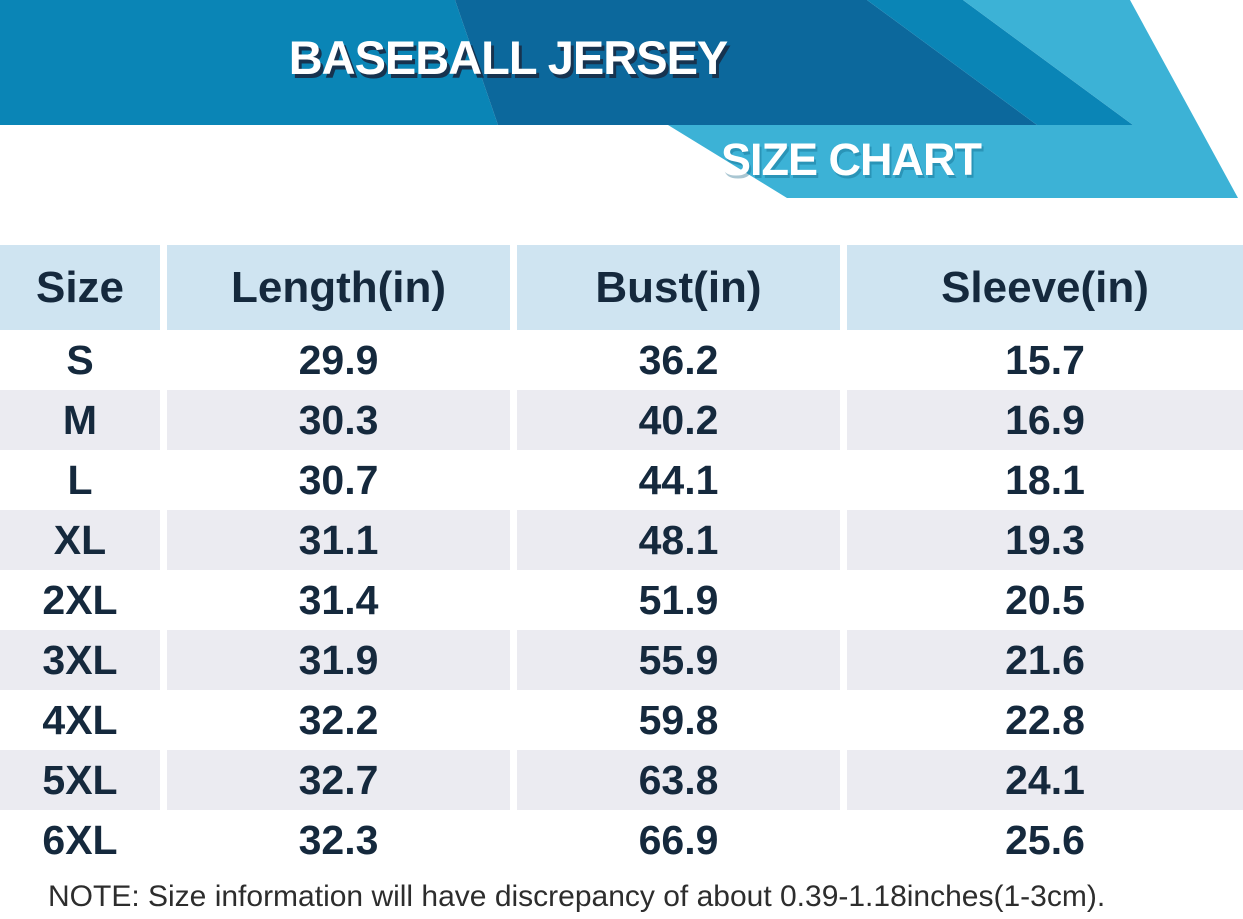  Describe the element at coordinates (80, 479) in the screenshot. I see `size-cell: L` at that location.